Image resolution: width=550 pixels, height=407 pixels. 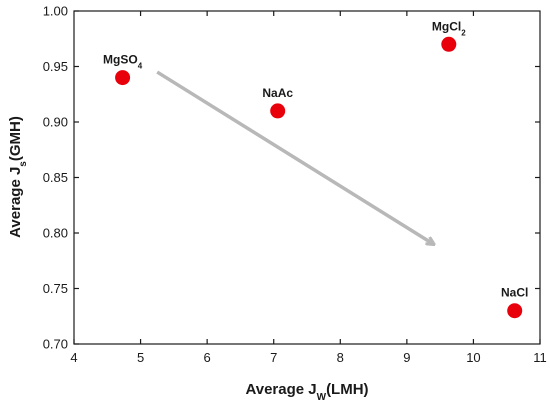 I want to click on y-tick-label: 0.80, so click(x=55, y=233).